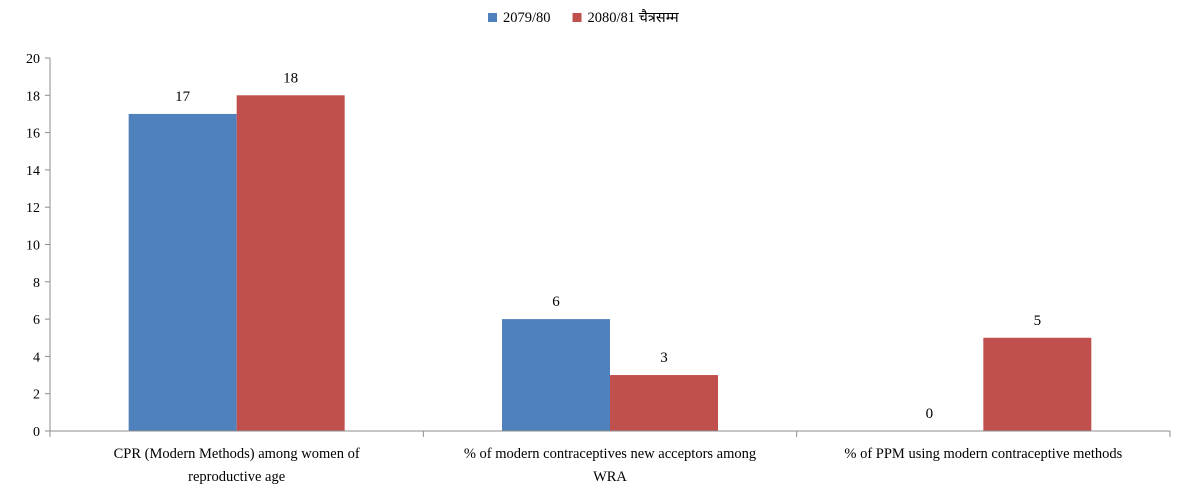 The height and width of the screenshot is (491, 1180). Describe the element at coordinates (556, 302) in the screenshot. I see `data-label: 6` at that location.